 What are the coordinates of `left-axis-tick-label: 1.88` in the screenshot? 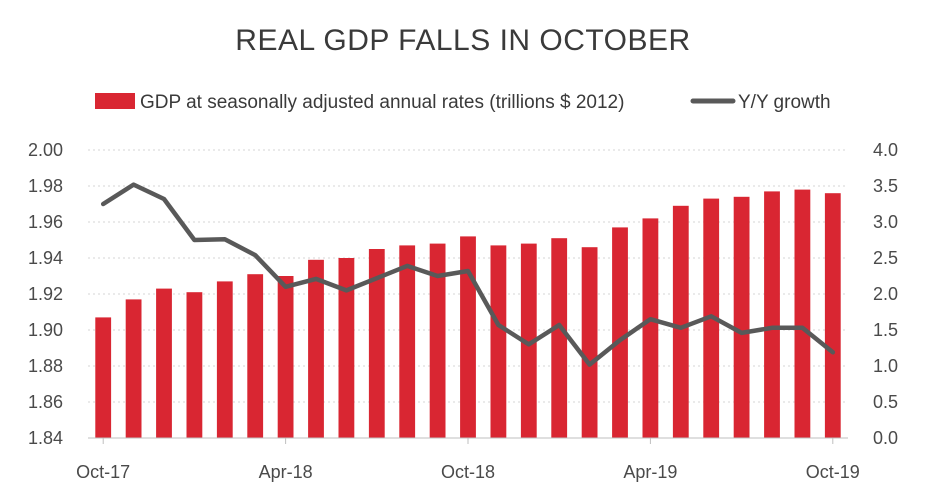 It's located at (45, 366).